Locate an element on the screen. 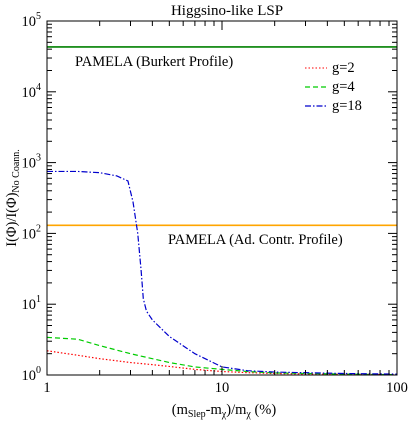 This screenshot has height=422, width=409. y-tick-label: 10⁴ is located at coordinates (32, 91).